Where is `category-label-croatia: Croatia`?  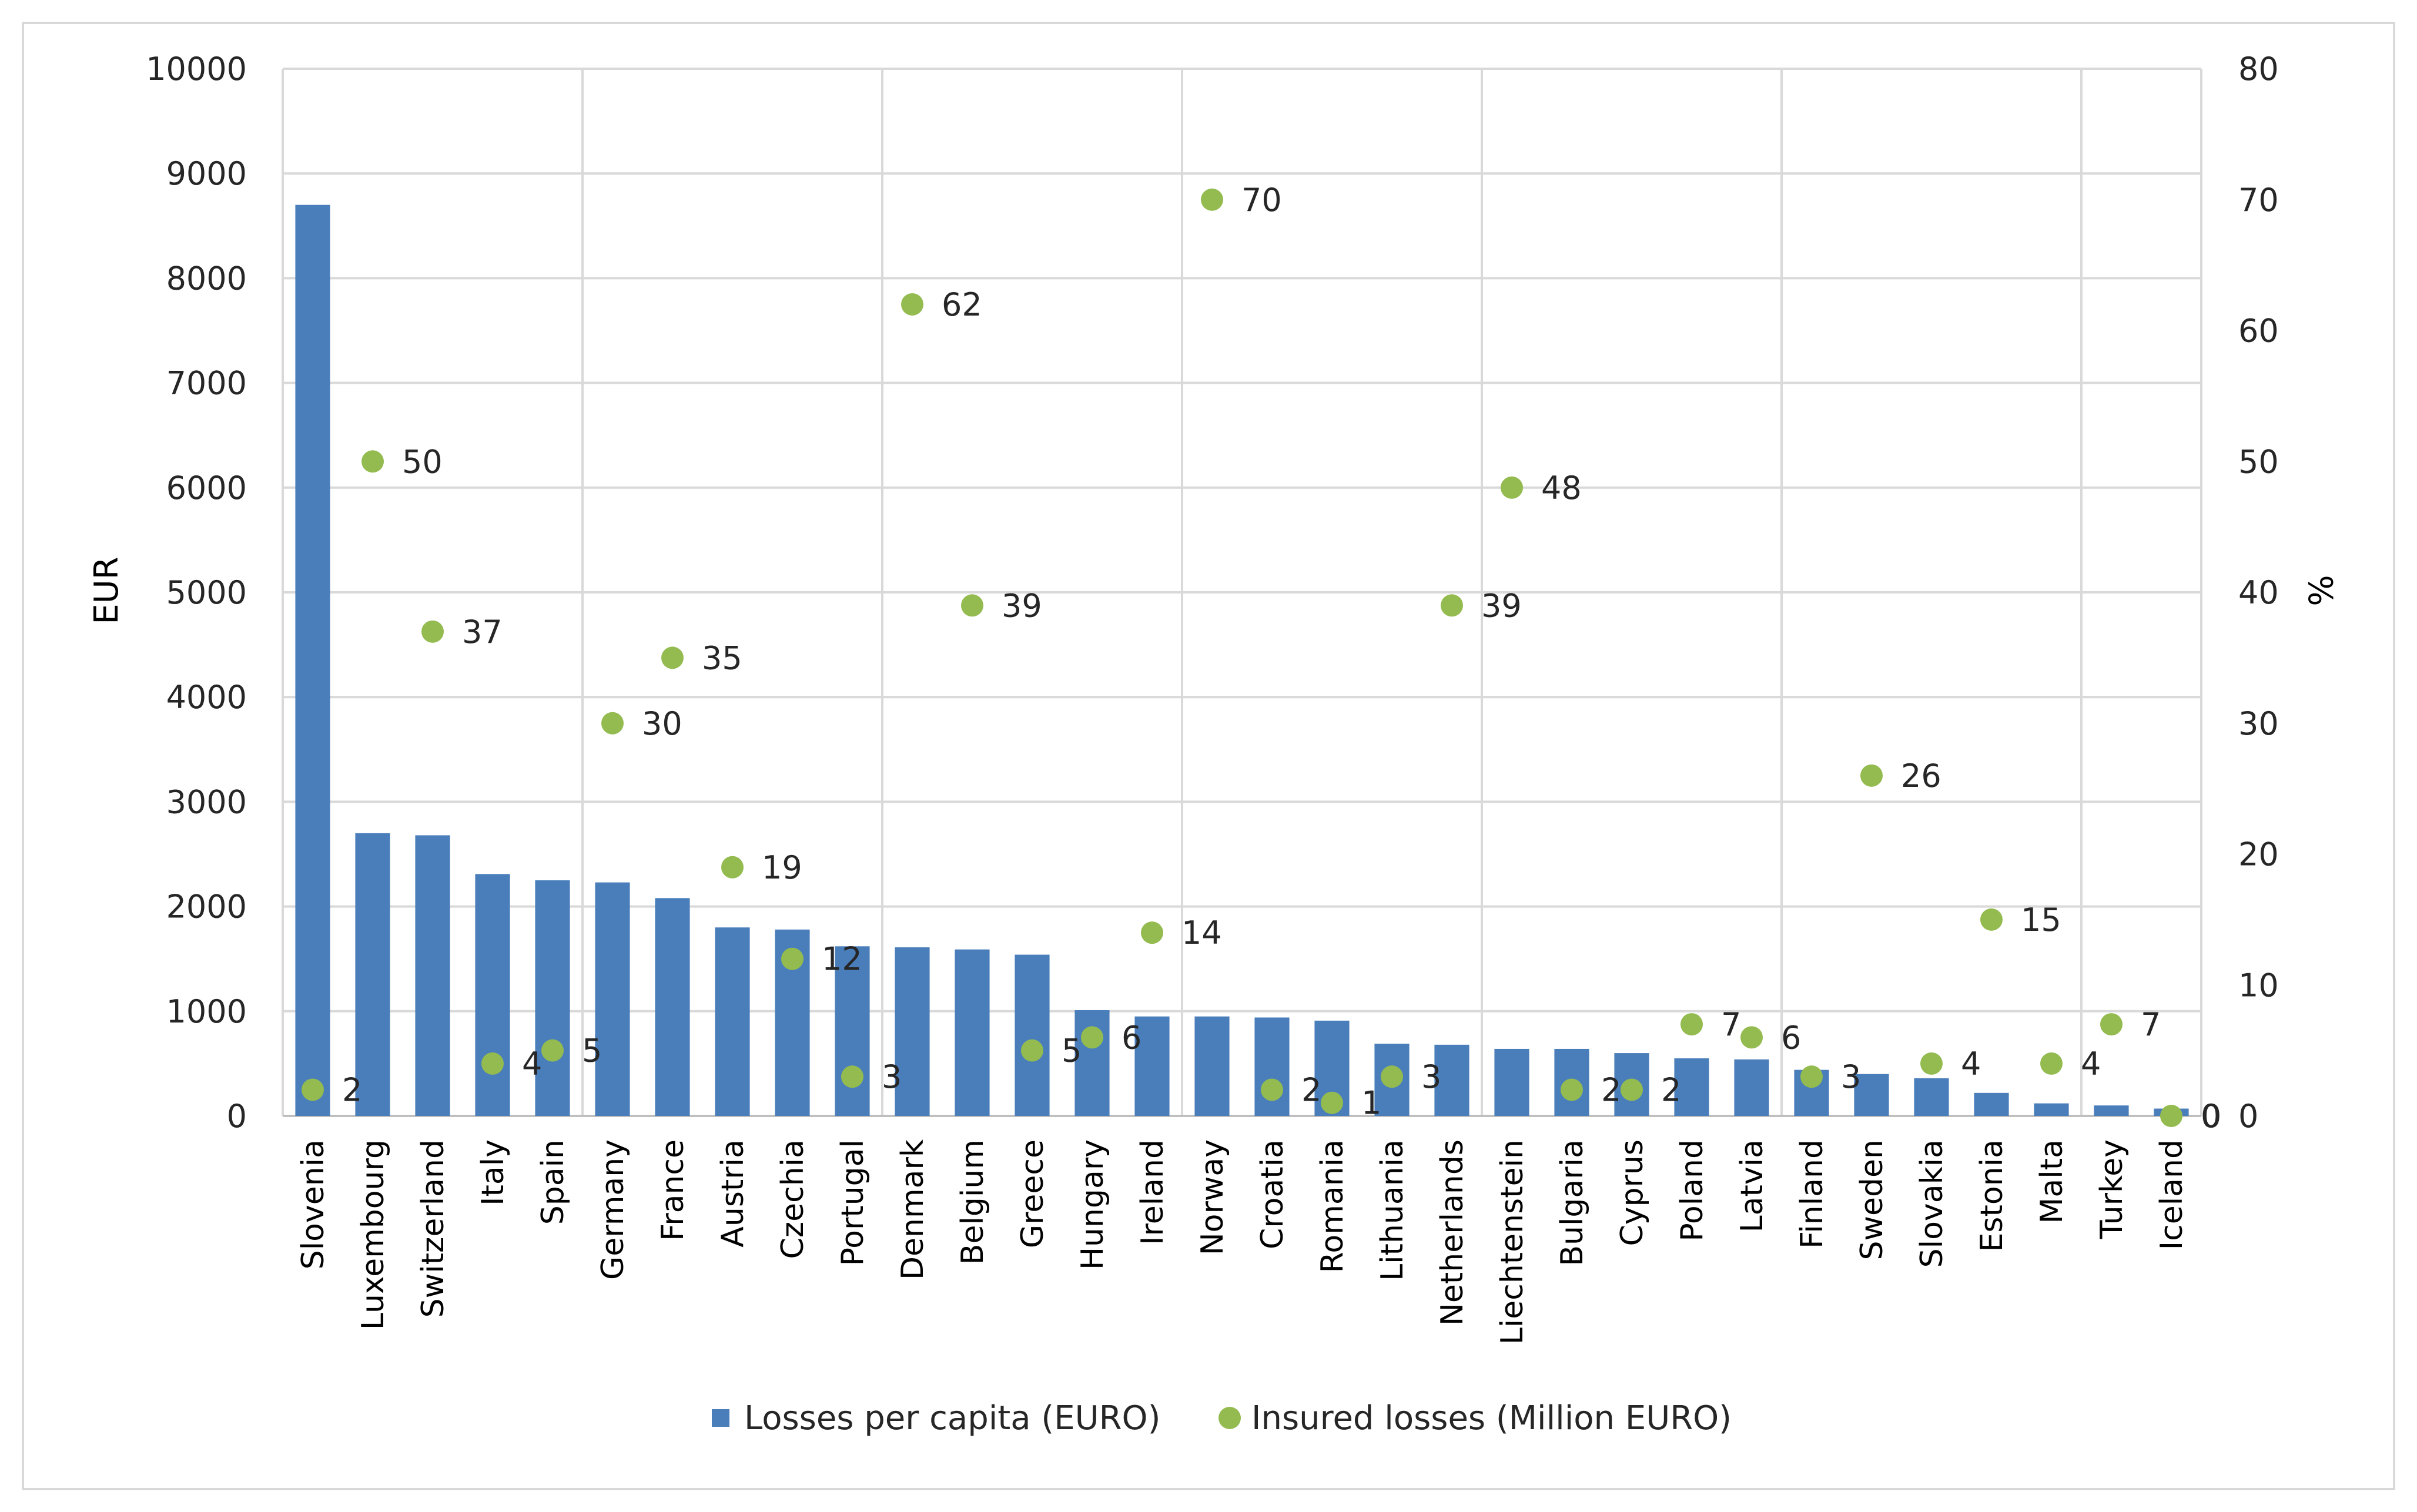 category-label-croatia: Croatia is located at coordinates (1272, 1194).